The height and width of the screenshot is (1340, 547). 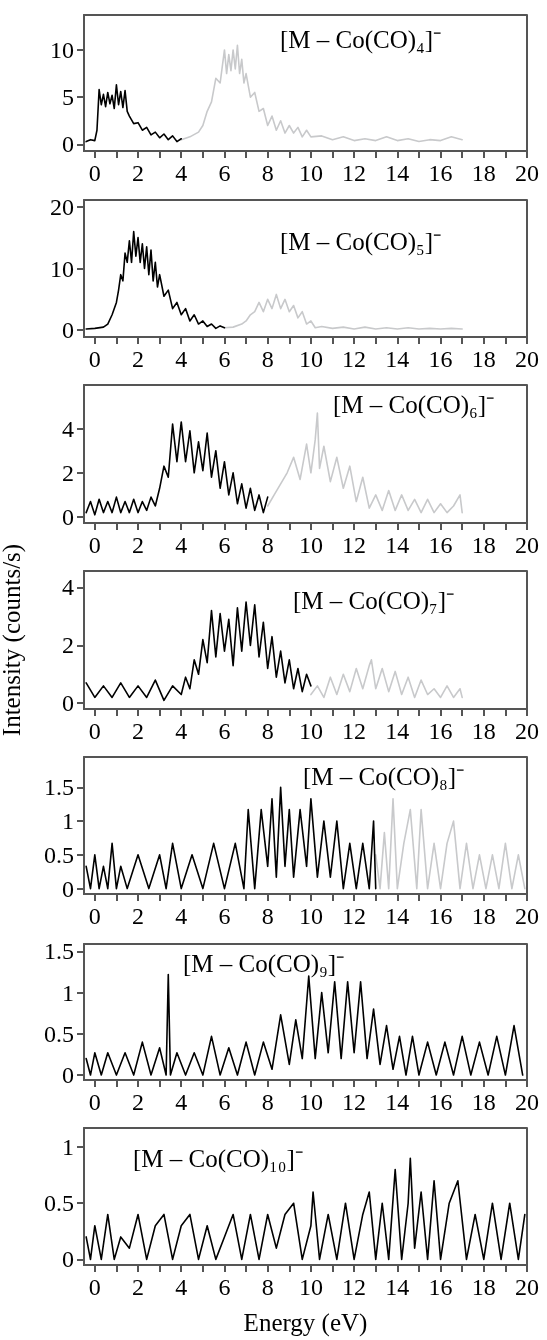 What do you see at coordinates (68, 587) in the screenshot?
I see `y-tick-label: 4` at bounding box center [68, 587].